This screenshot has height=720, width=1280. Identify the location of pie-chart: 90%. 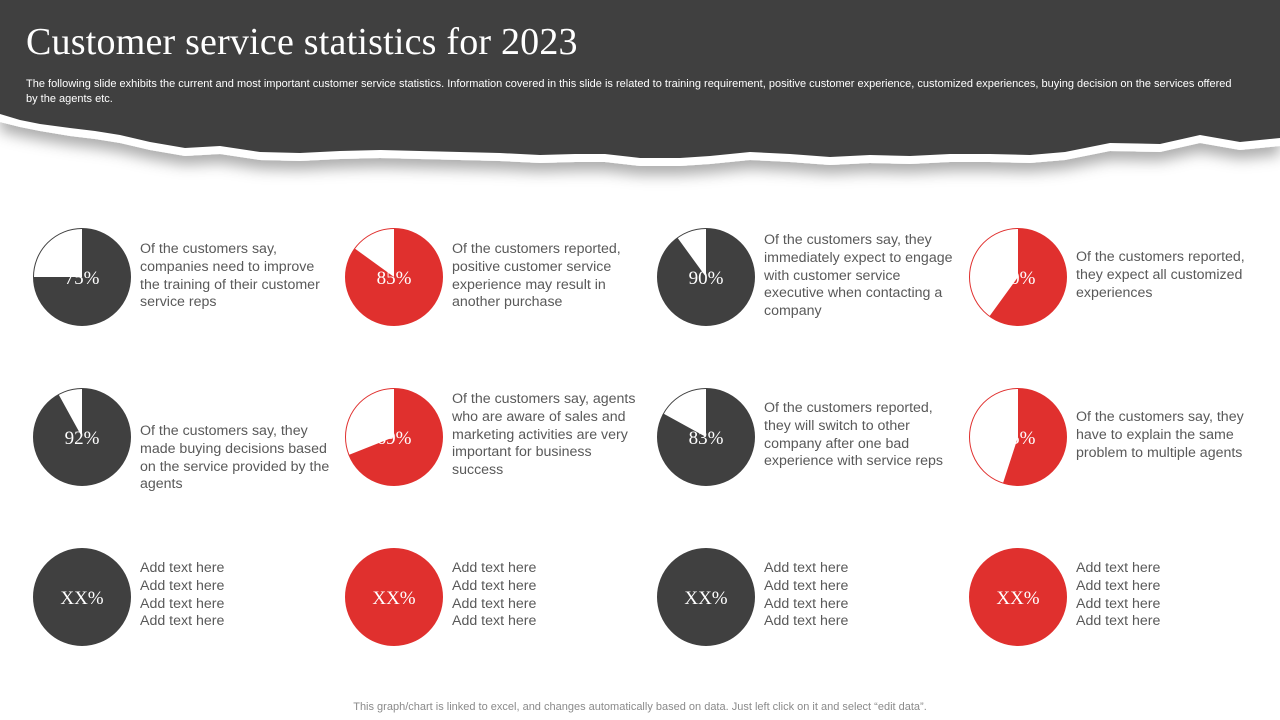
(706, 277).